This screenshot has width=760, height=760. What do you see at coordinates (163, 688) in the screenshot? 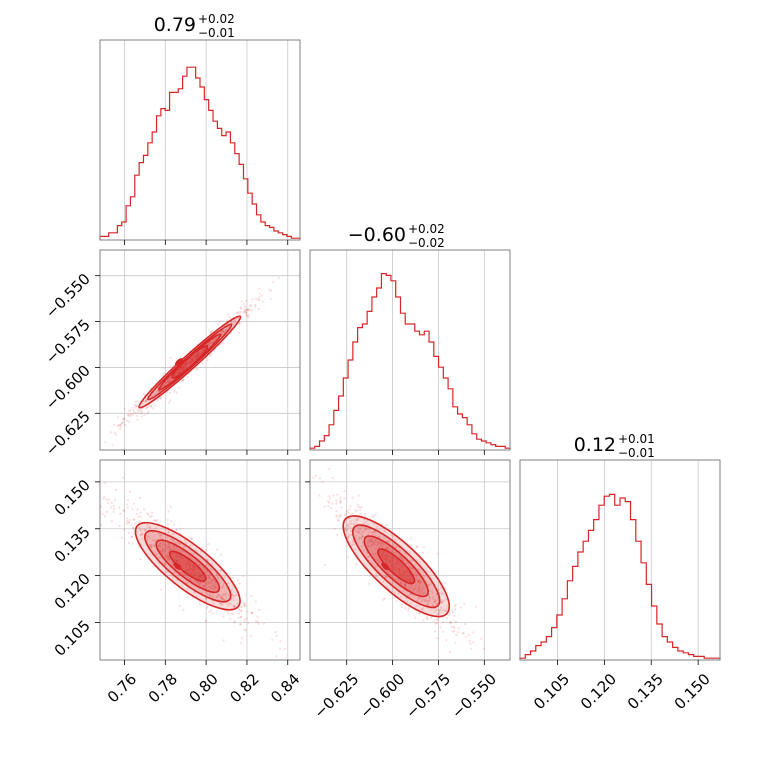
I see `x-tick-label: 0.78` at bounding box center [163, 688].